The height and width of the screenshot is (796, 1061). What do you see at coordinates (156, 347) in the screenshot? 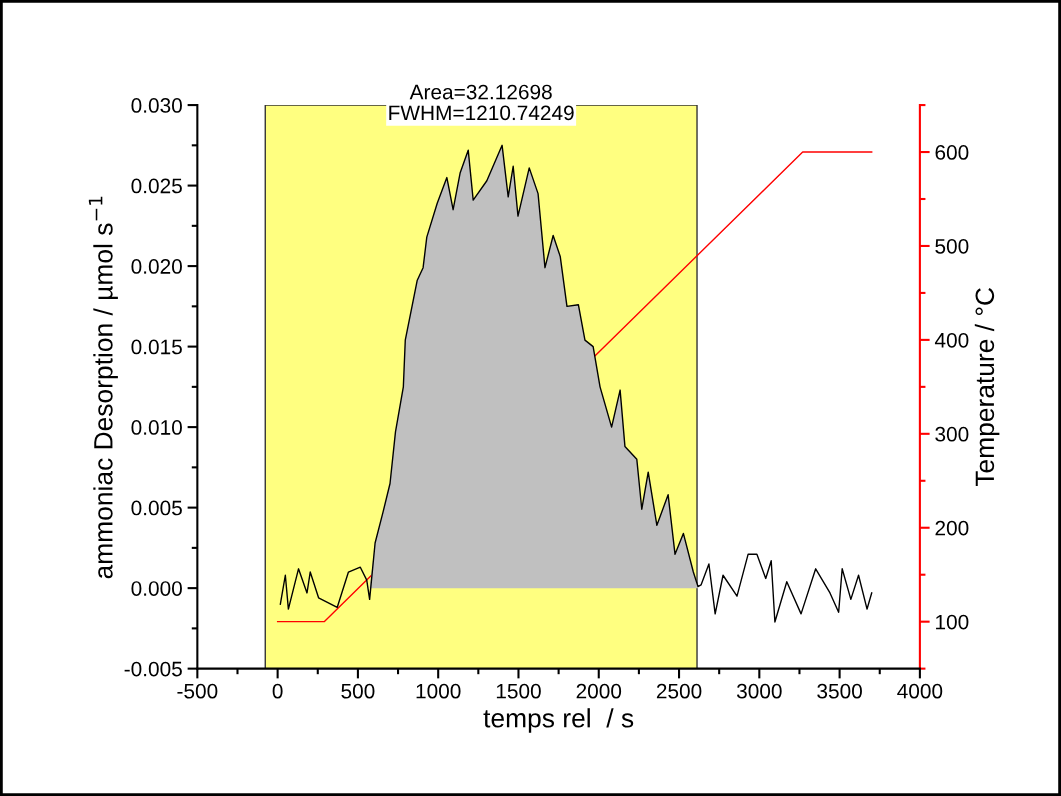
I see `y-tick-label: 0.015` at bounding box center [156, 347].